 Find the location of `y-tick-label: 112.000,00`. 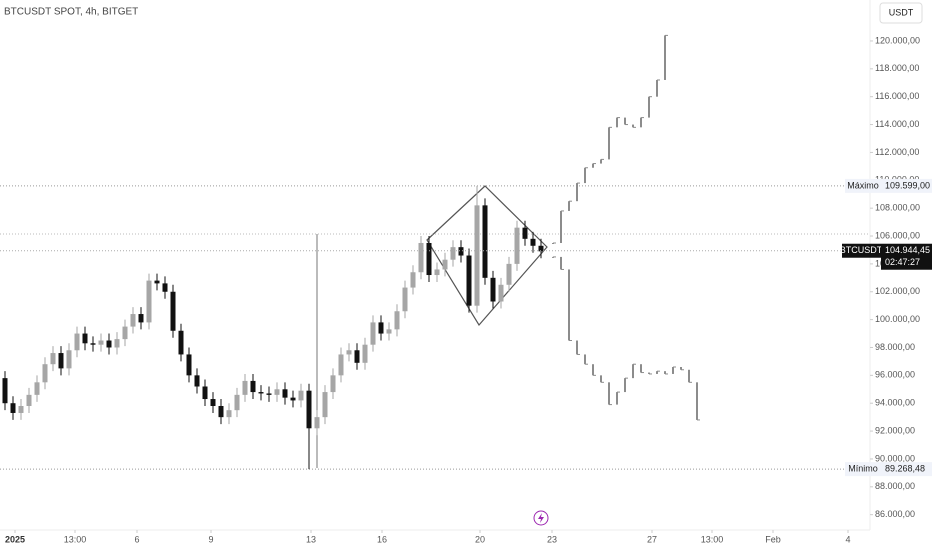

y-tick-label: 112.000,00 is located at coordinates (897, 152).